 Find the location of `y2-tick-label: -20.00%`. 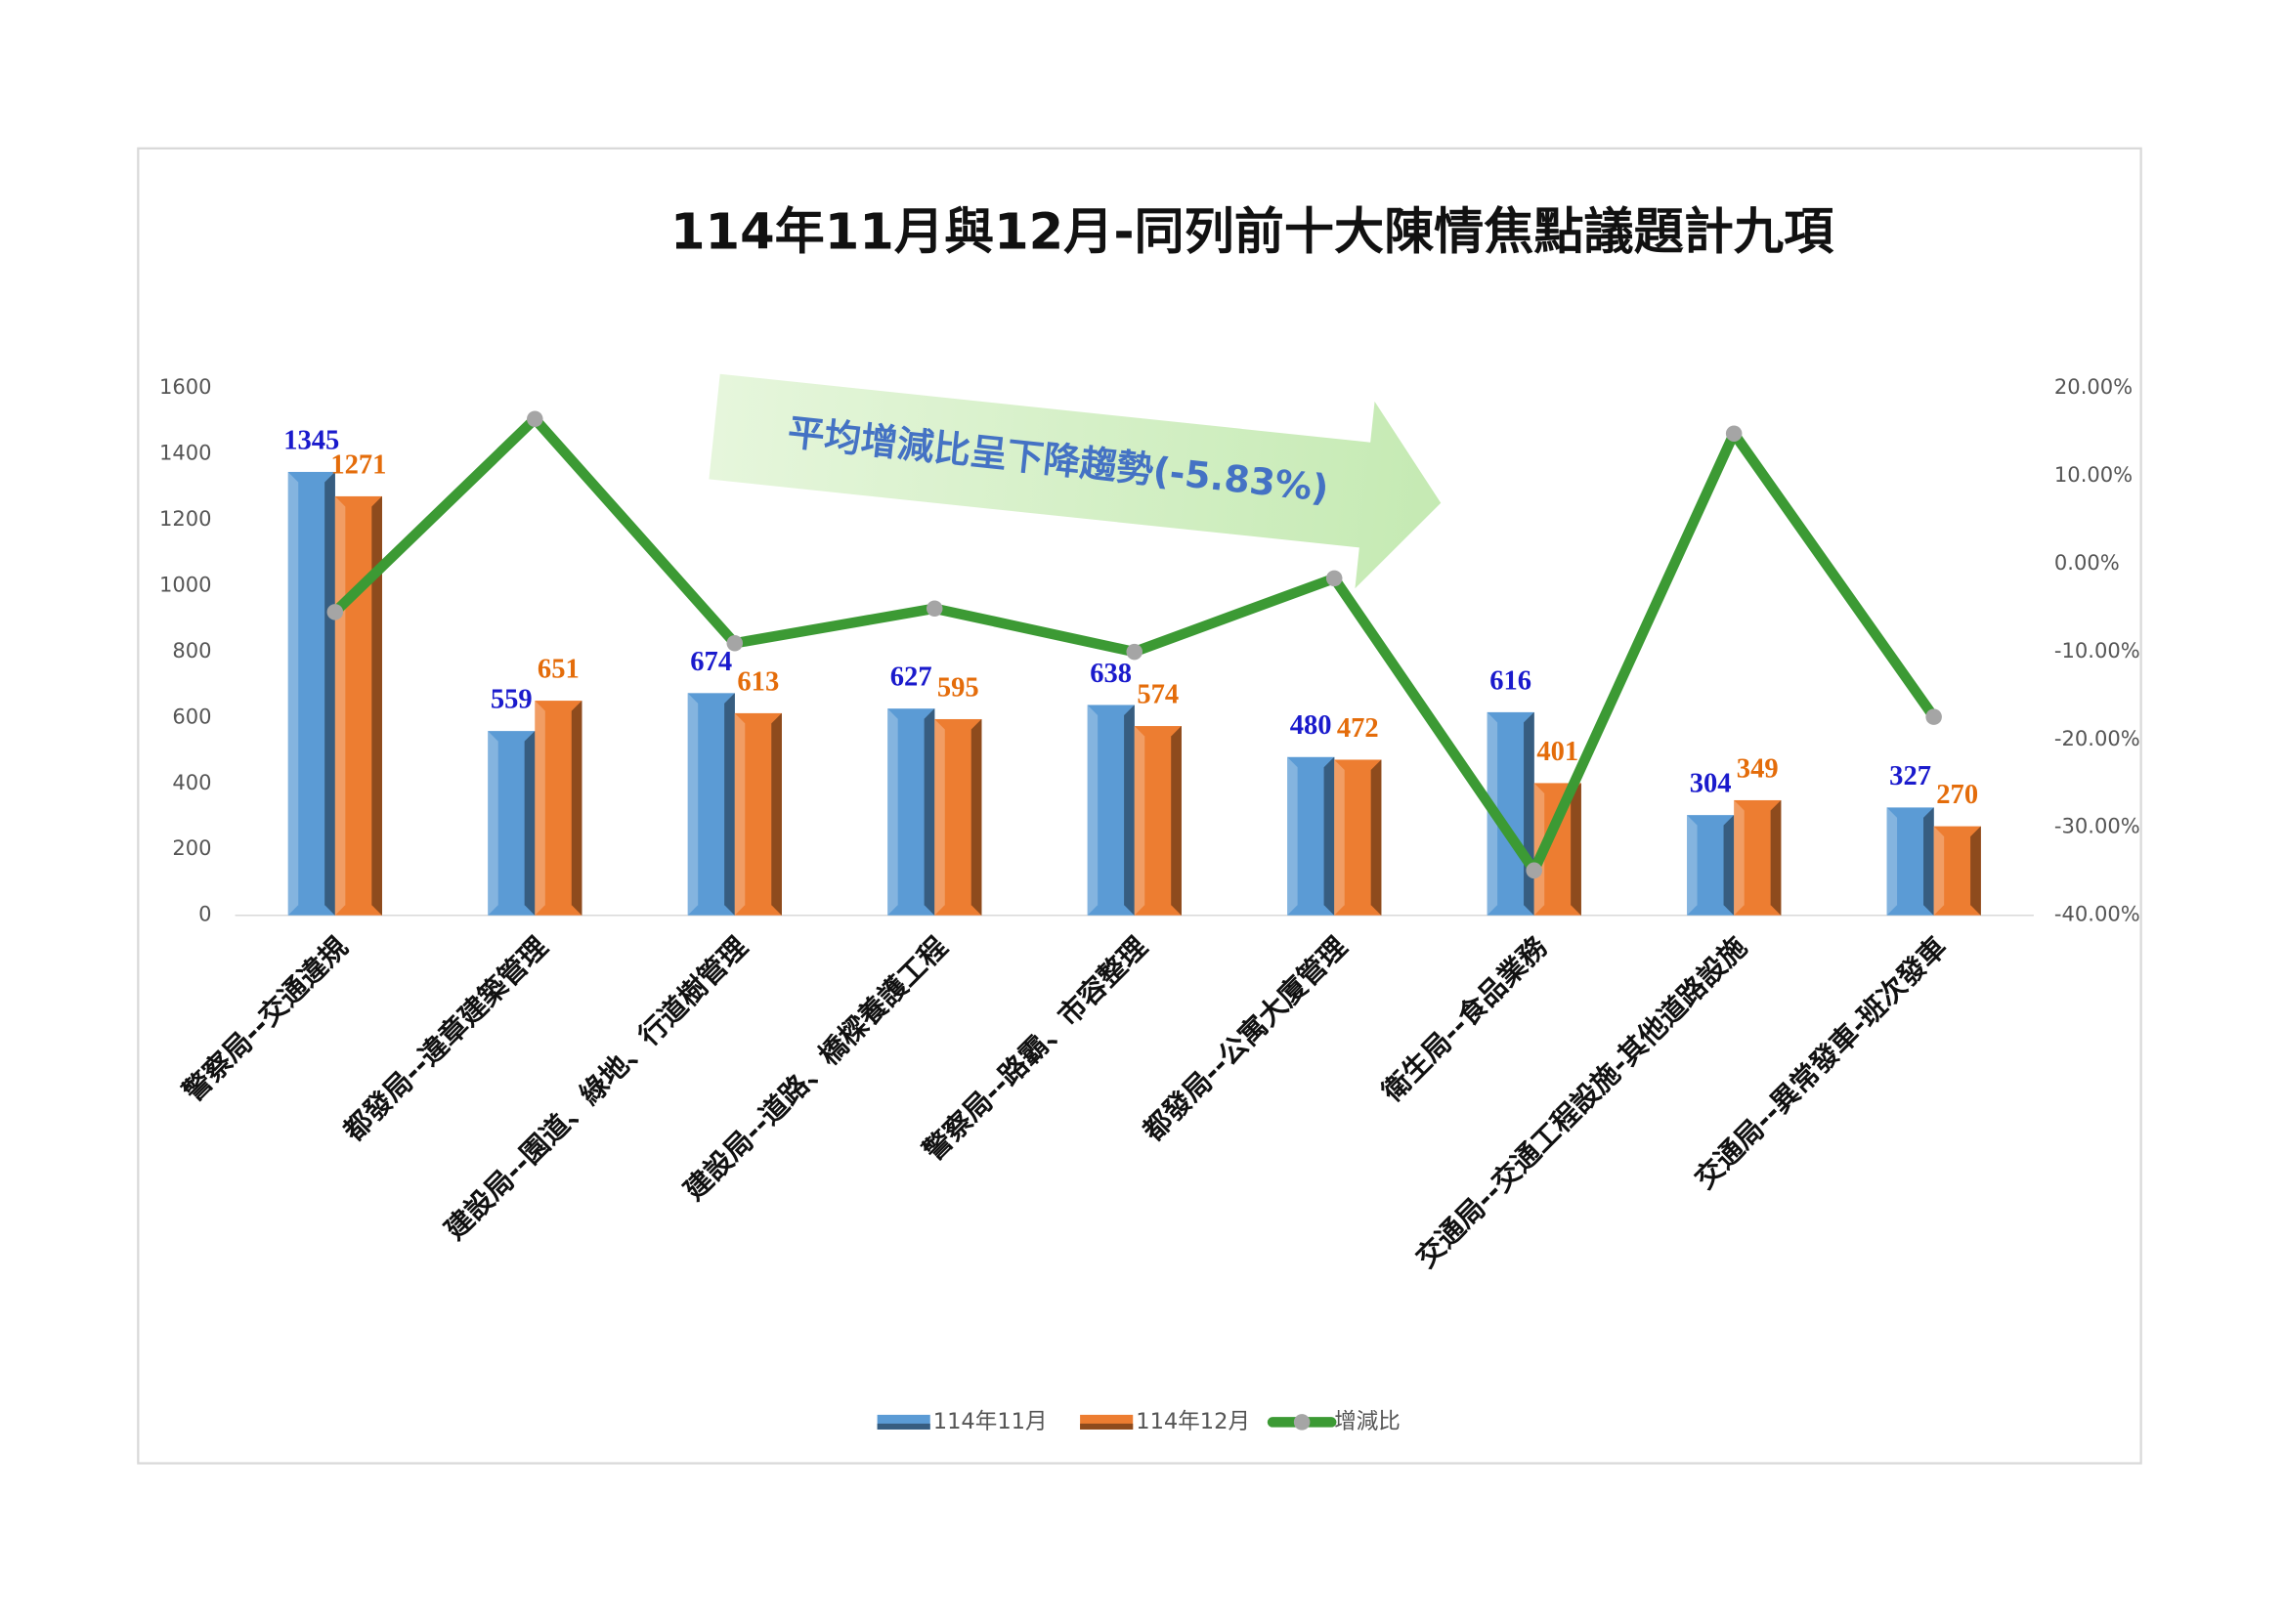

y2-tick-label: -20.00% is located at coordinates (2097, 738).